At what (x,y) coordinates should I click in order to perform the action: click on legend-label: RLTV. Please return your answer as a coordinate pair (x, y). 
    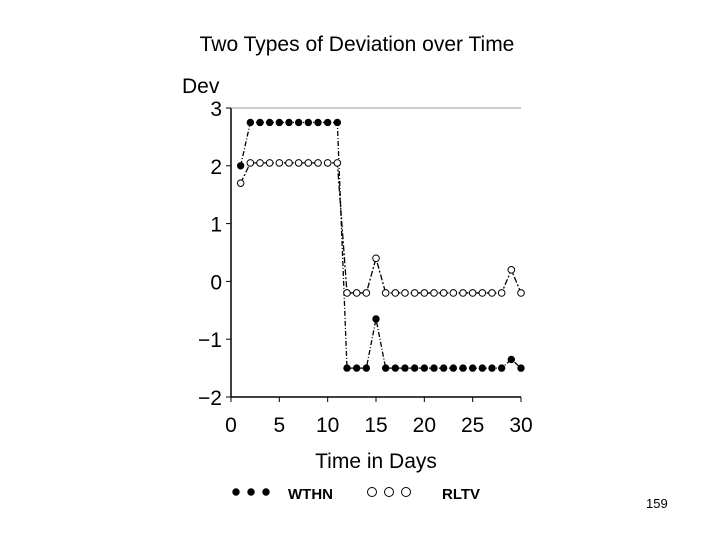
    Looking at the image, I should click on (461, 494).